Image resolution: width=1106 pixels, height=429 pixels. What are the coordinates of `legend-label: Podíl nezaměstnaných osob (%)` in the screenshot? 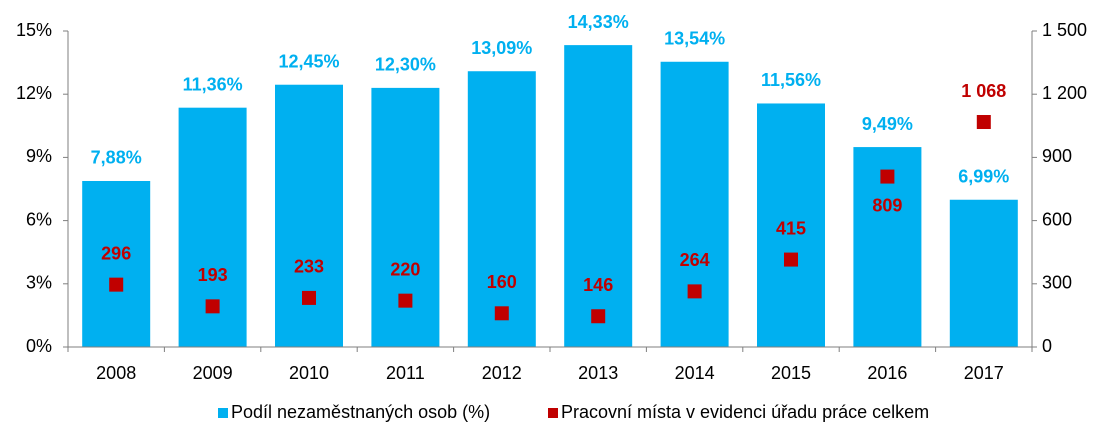 It's located at (360, 412).